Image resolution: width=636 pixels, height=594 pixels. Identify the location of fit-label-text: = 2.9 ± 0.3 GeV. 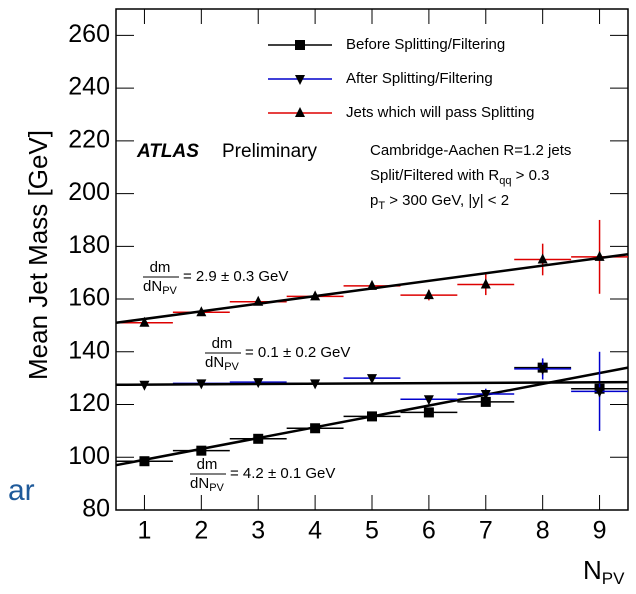
(235, 276).